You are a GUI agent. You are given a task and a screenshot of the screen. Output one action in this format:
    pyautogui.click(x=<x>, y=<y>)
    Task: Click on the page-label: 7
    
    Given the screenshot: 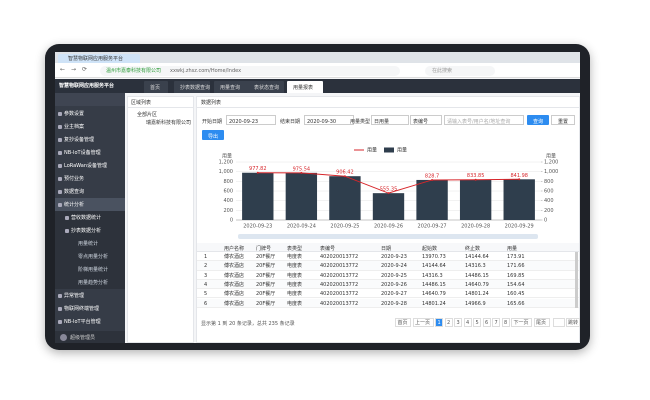 What is the action you would take?
    pyautogui.click(x=496, y=323)
    